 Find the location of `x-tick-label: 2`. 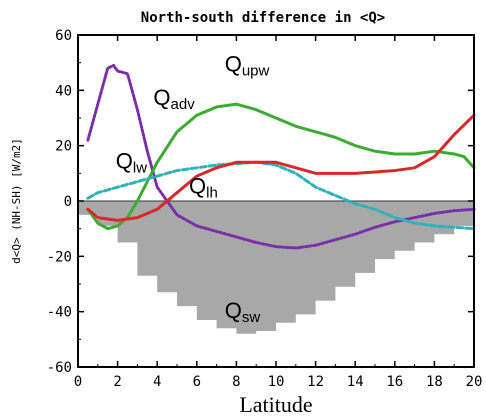

x-tick-label: 2 is located at coordinates (117, 382).